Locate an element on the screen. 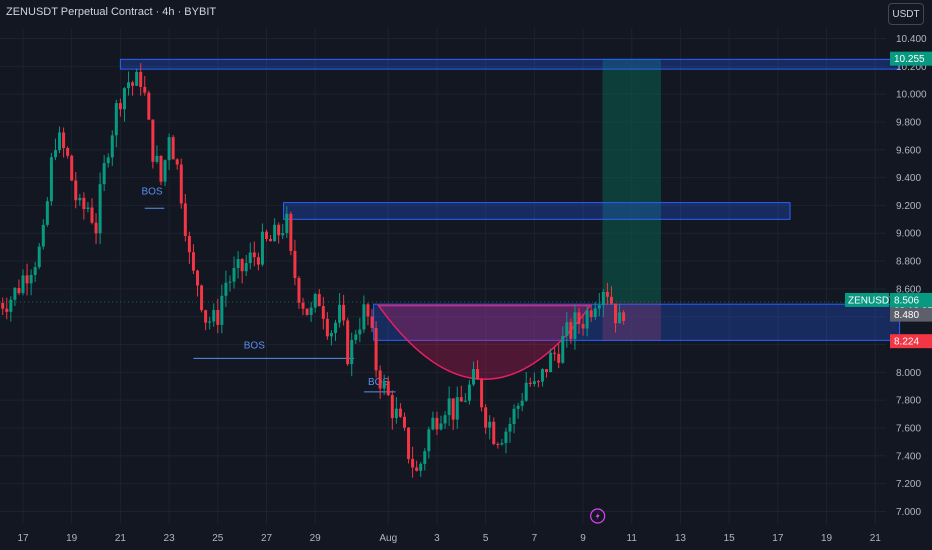 The image size is (932, 550). x-tick-label: 3 is located at coordinates (437, 538).